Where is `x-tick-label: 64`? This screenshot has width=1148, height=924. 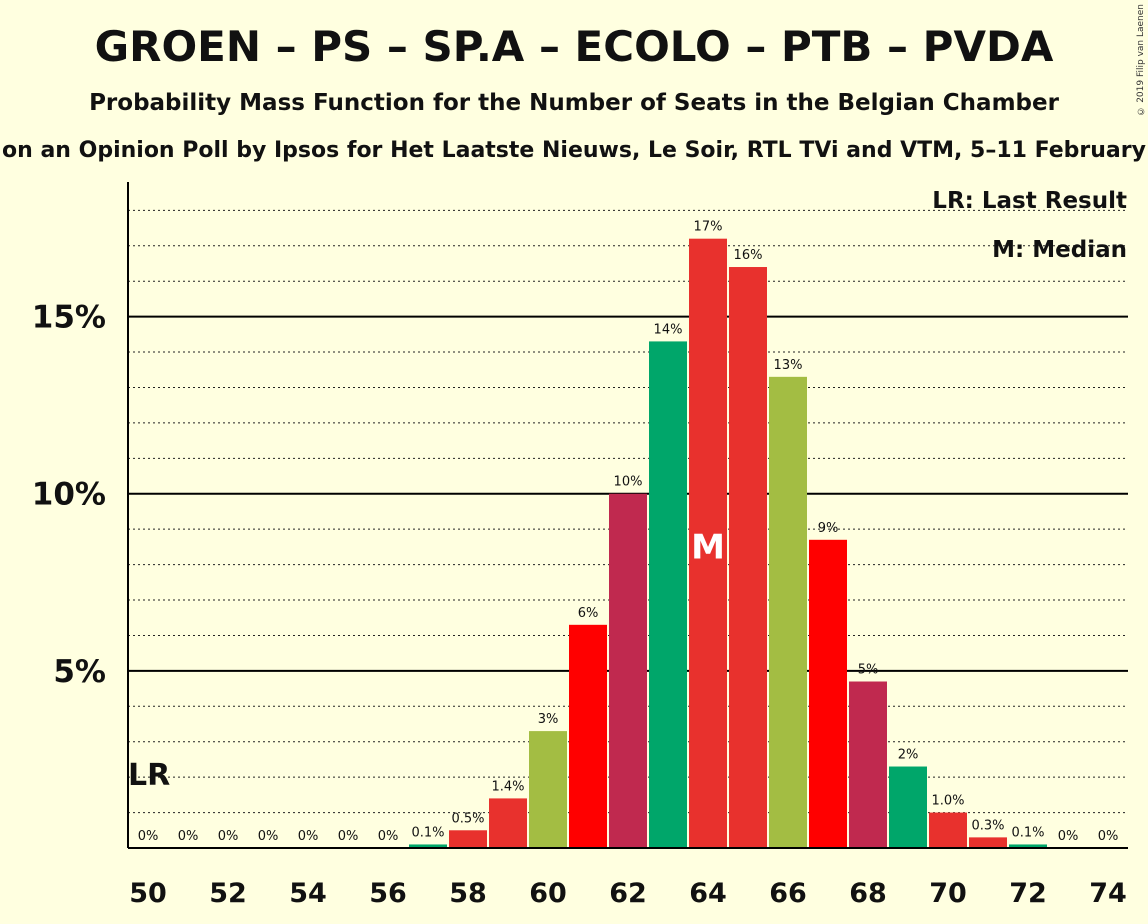 x-tick-label: 64 is located at coordinates (708, 893).